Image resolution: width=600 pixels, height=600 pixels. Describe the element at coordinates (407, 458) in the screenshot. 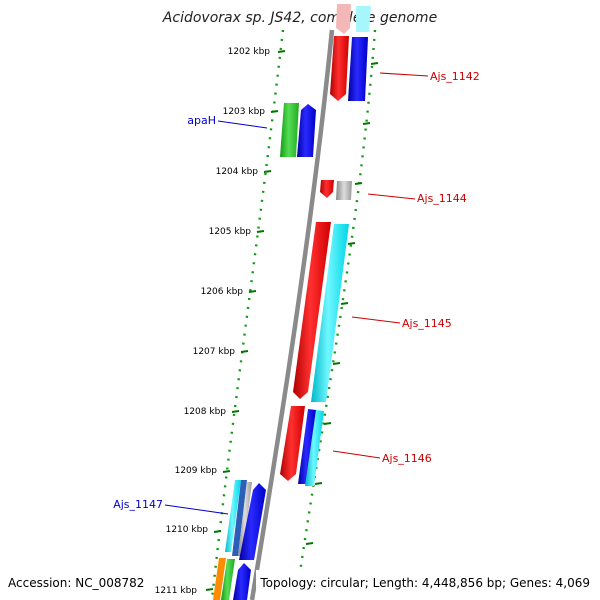

I see `gene-label-ajs1146: Ajs_1146` at that location.